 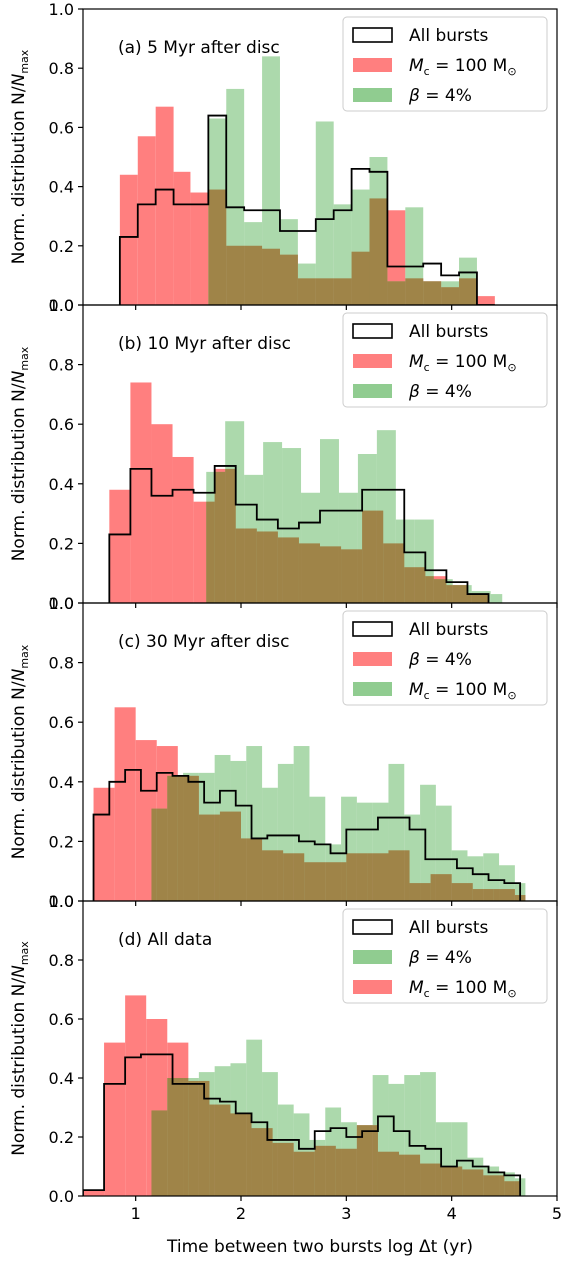 I want to click on panel-title: (b) 10 Myr after disc, so click(x=204, y=344).